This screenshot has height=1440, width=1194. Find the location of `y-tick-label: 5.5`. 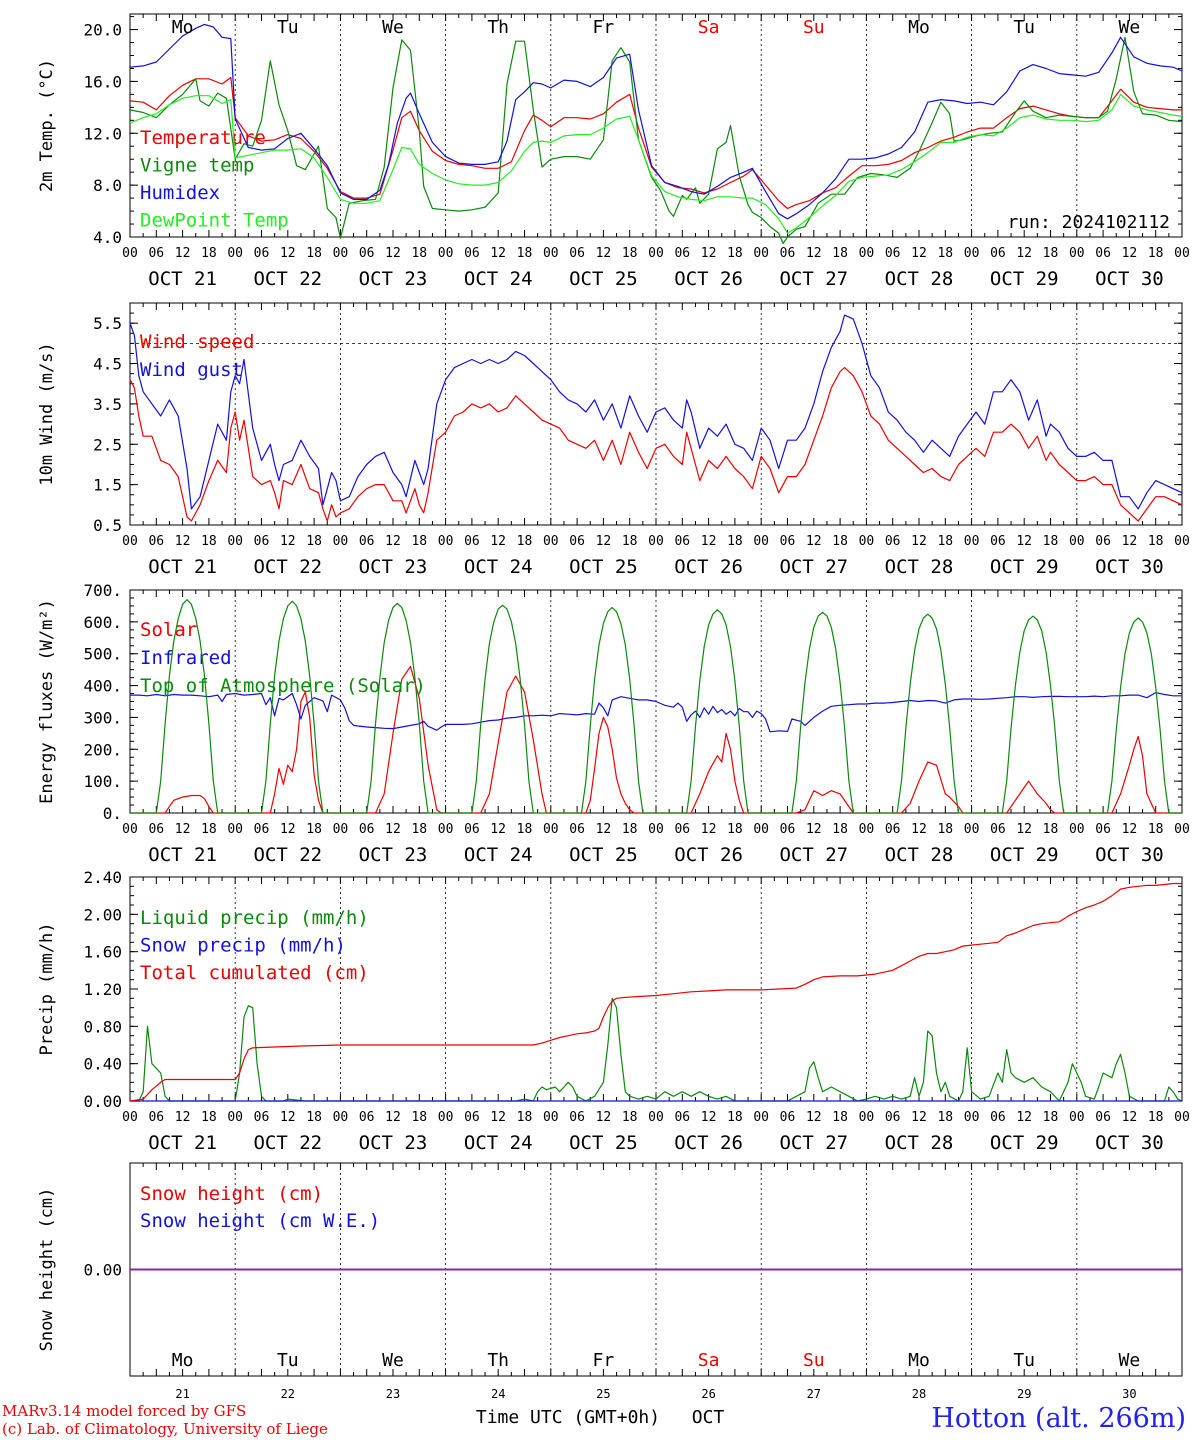

y-tick-label: 5.5 is located at coordinates (107, 323).